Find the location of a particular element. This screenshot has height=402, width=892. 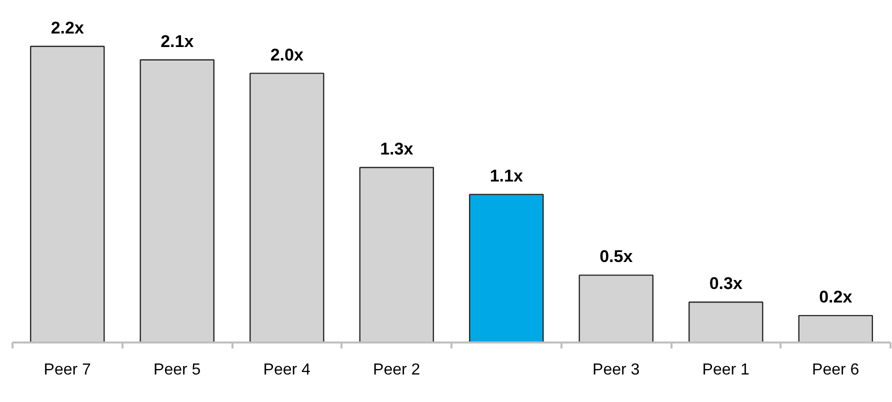

data-label: 1.1x is located at coordinates (507, 176).